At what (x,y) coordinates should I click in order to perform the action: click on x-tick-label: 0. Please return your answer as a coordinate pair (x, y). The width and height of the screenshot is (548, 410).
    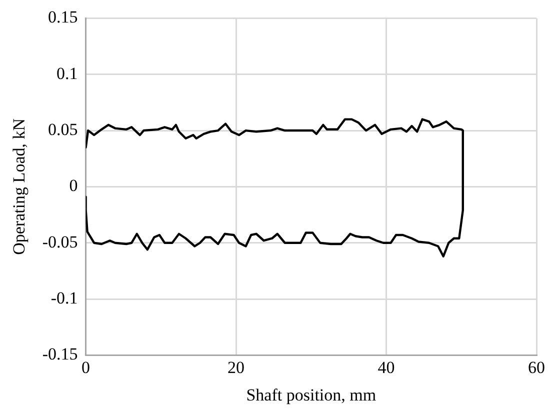
    Looking at the image, I should click on (86, 367).